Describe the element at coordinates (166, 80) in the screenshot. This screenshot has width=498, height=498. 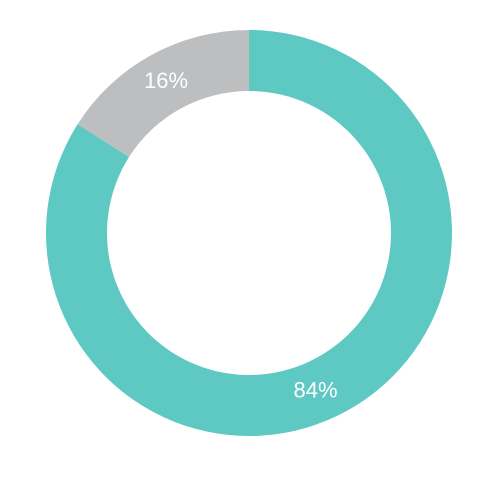
I see `slice-label-16: 16%` at that location.